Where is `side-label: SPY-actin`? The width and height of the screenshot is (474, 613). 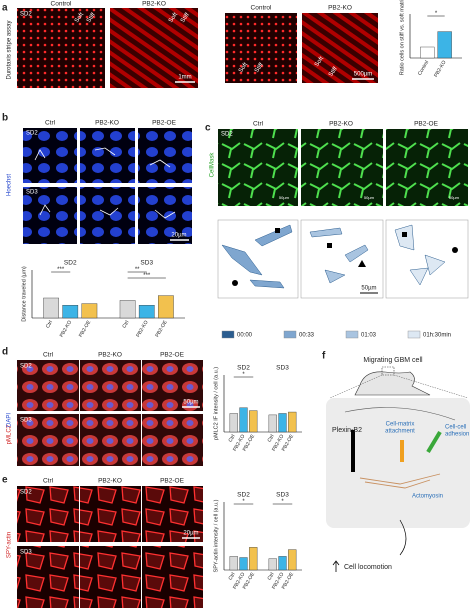
side-label: SPY-actin is located at coordinates (10, 545).